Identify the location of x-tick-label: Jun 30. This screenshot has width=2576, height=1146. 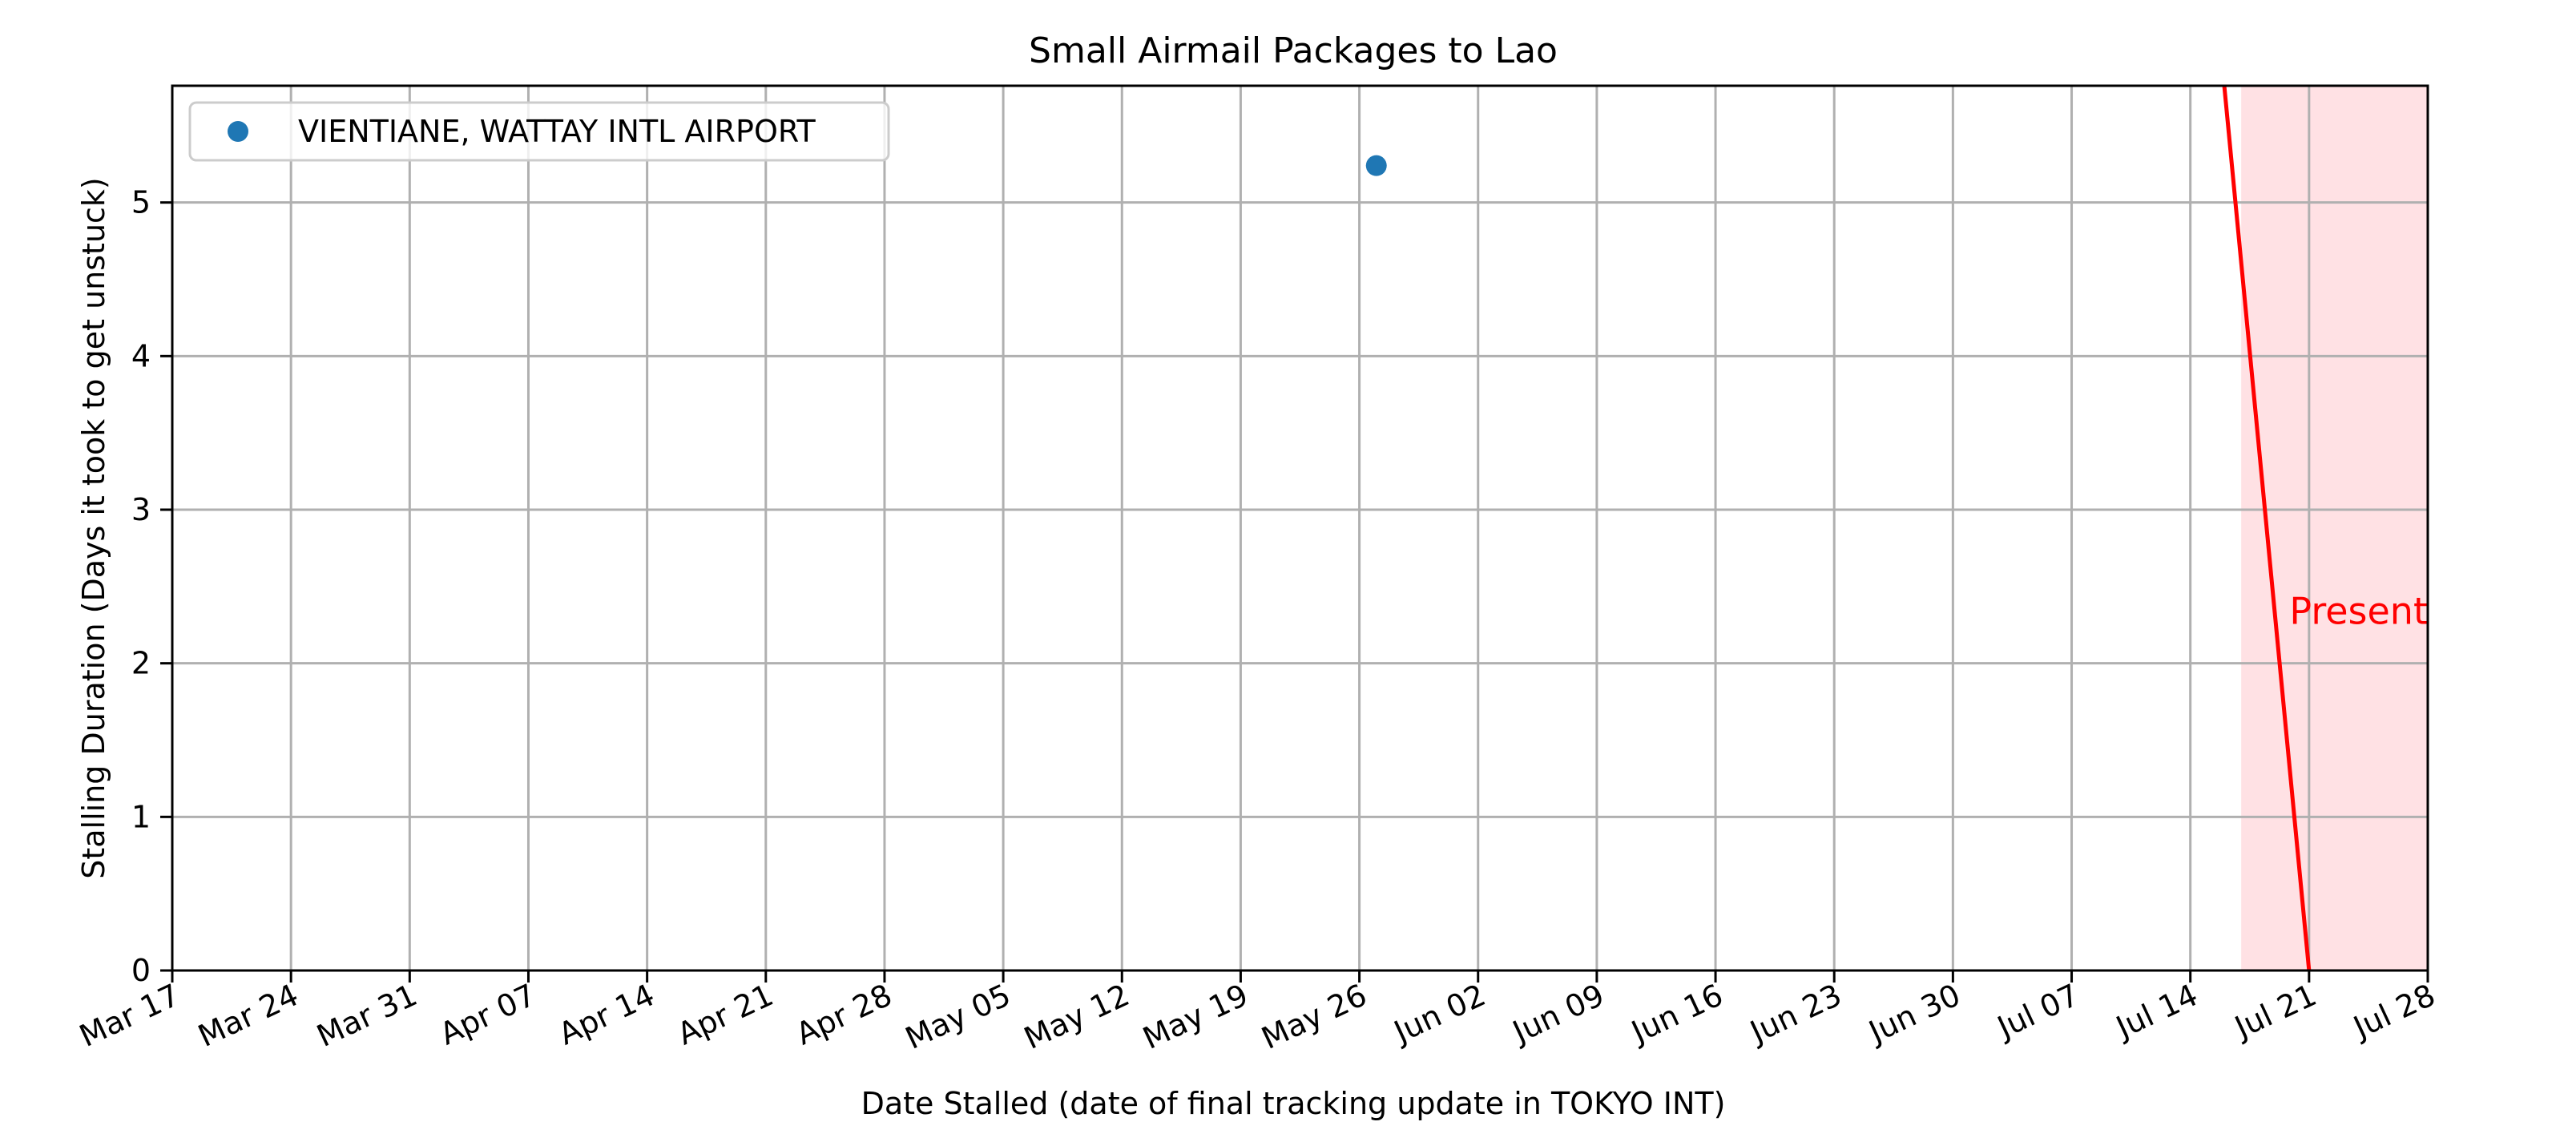
(1913, 1014).